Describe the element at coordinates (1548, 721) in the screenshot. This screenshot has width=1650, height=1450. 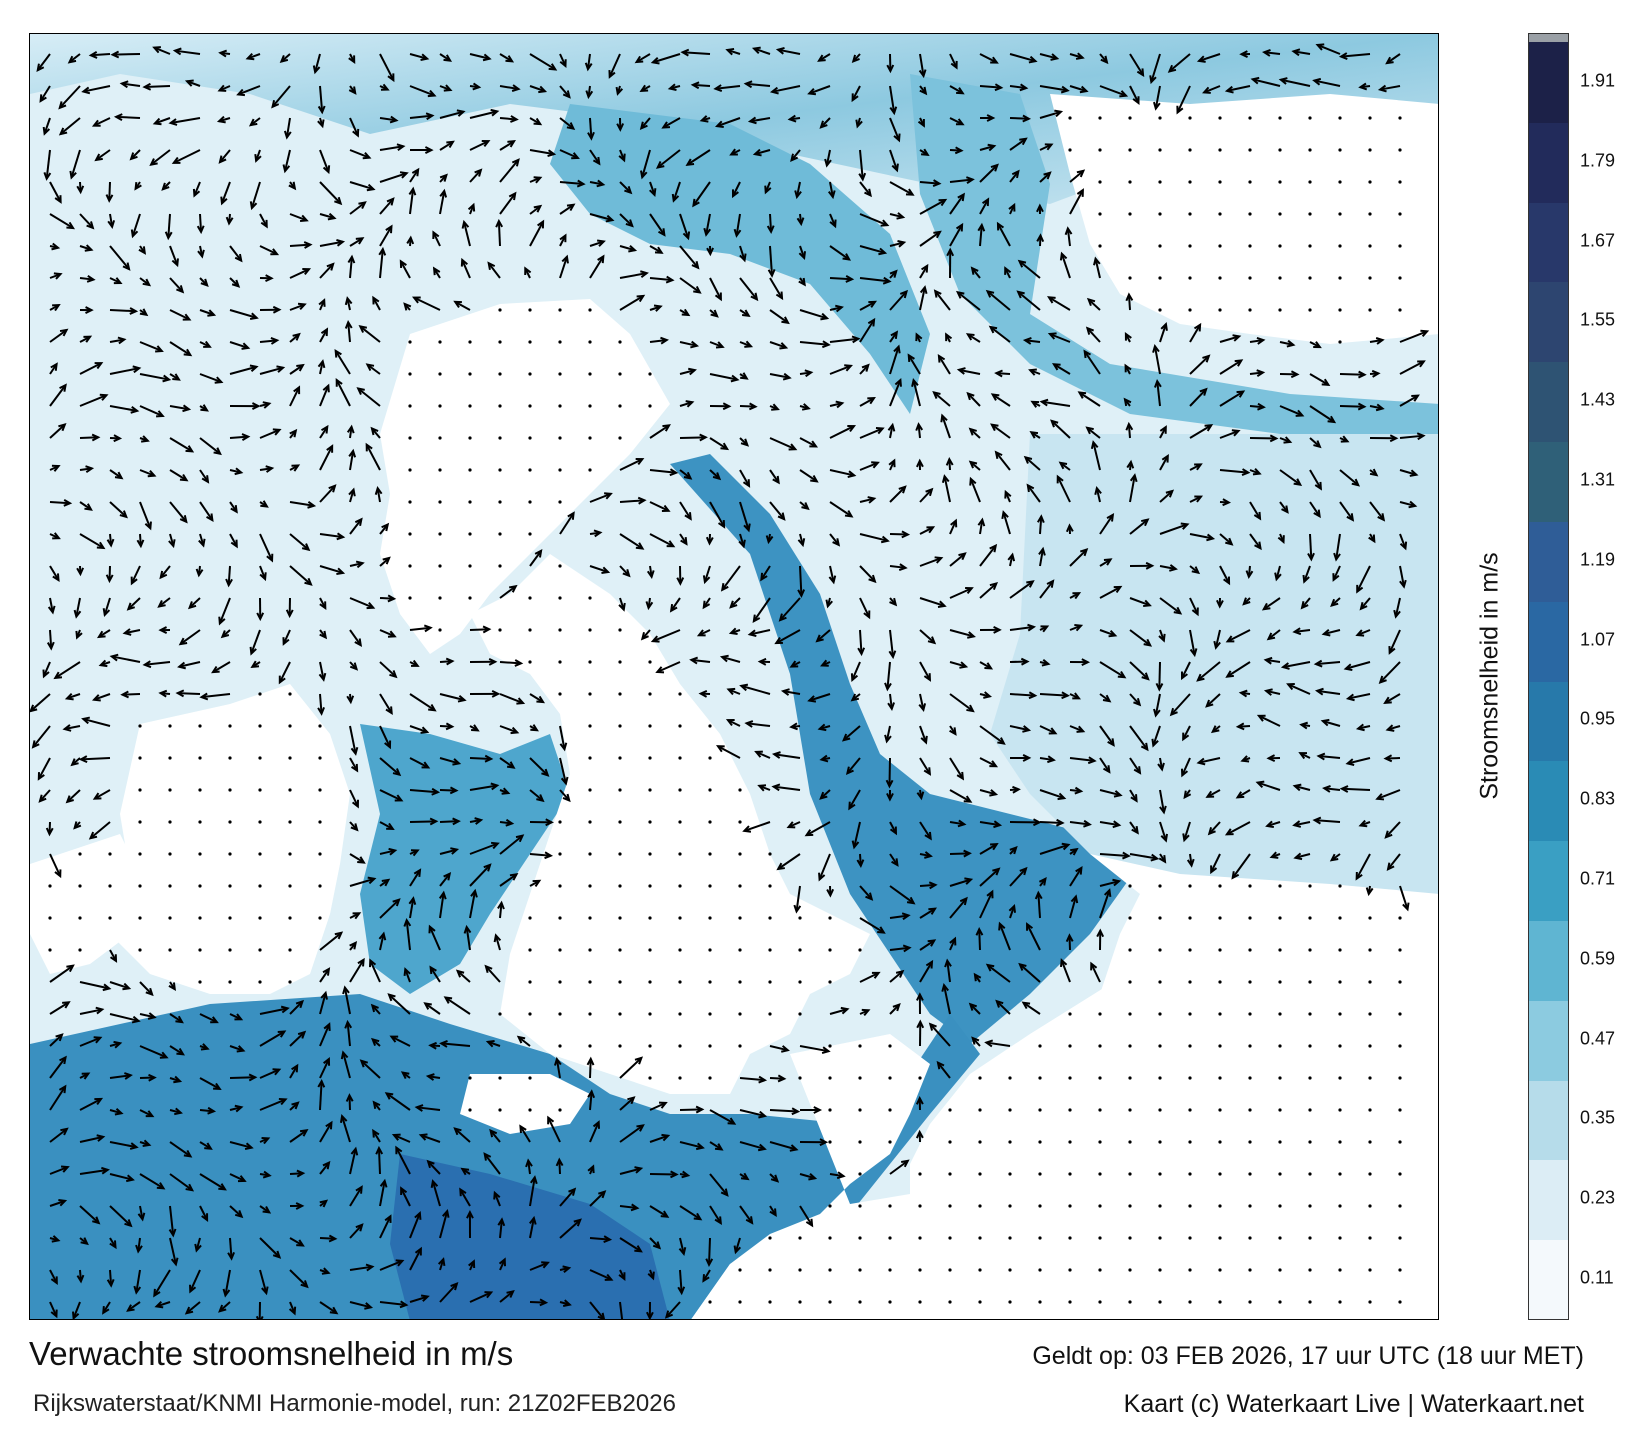
I see `colorbar-segment` at that location.